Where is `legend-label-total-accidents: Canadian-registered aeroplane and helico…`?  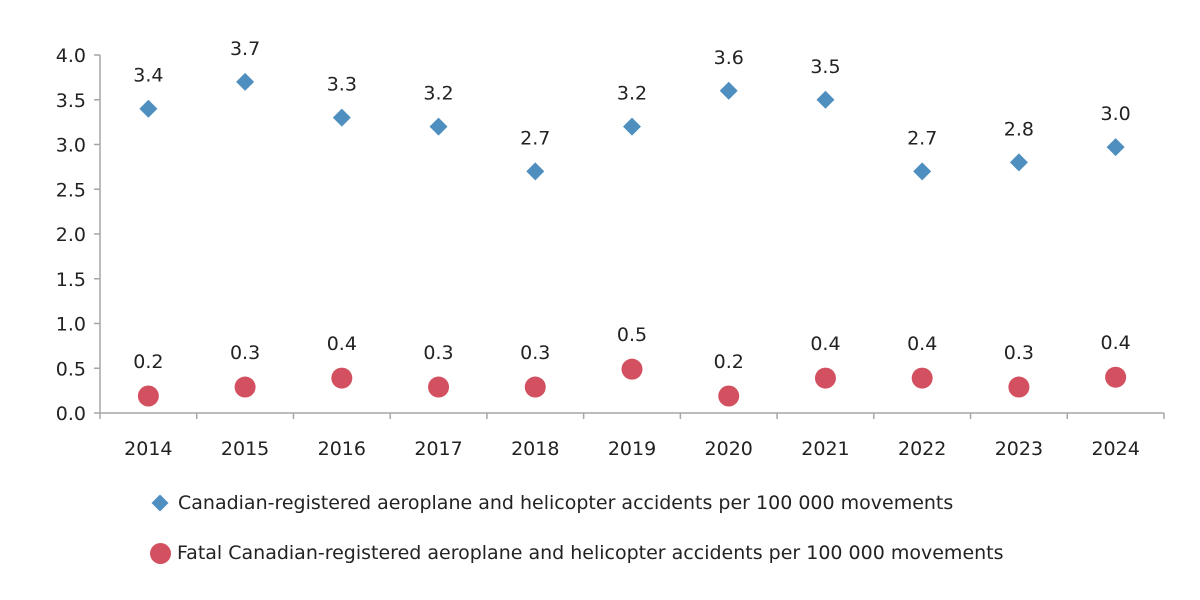
legend-label-total-accidents: Canadian-registered aeroplane and helico… is located at coordinates (566, 503).